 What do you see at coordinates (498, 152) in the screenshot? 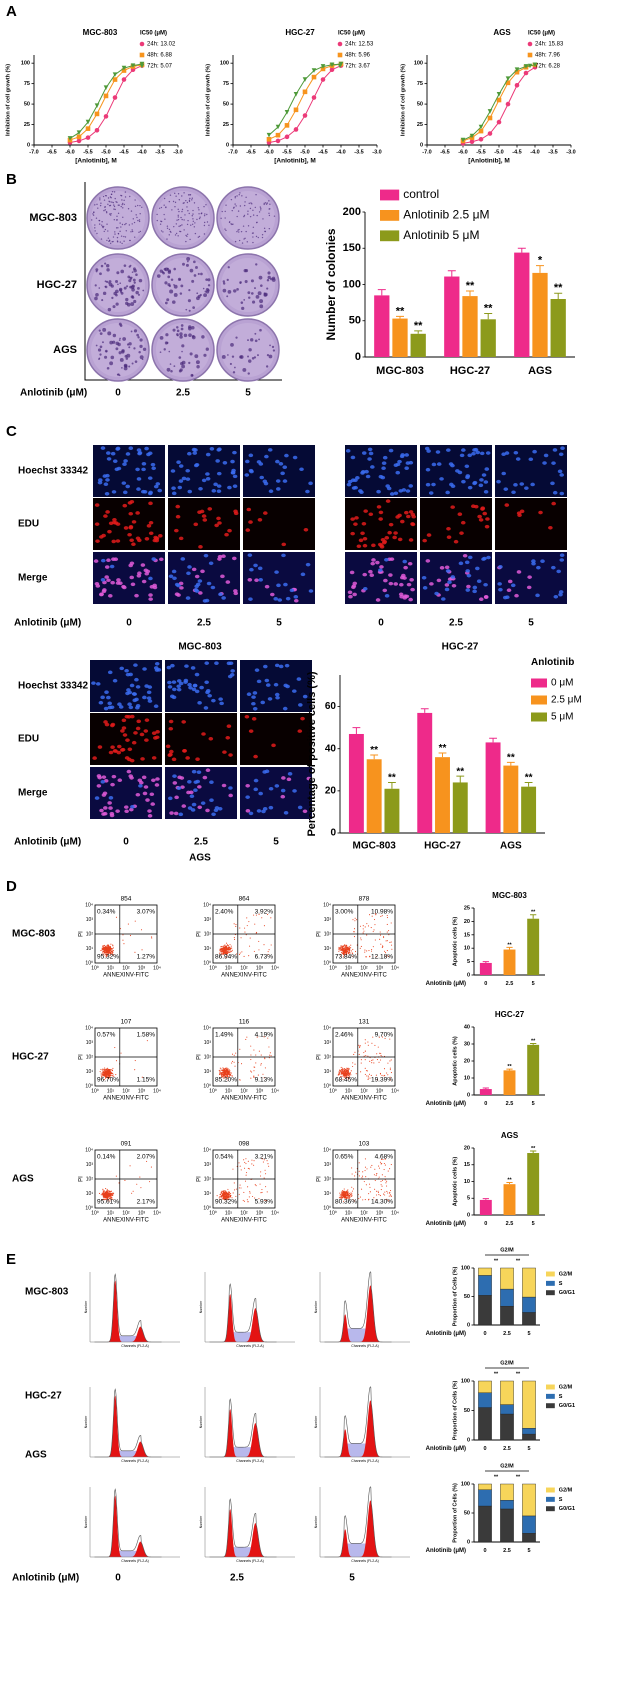
I see `x-tick-label: -5.0` at bounding box center [498, 152].